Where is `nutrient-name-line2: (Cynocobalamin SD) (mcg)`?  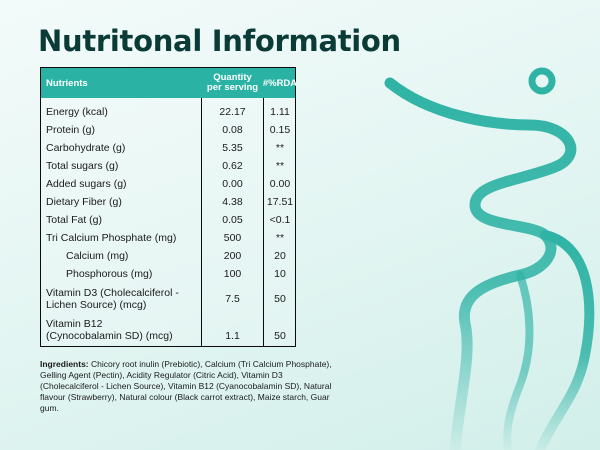 nutrient-name-line2: (Cynocobalamin SD) (mcg) is located at coordinates (109, 336).